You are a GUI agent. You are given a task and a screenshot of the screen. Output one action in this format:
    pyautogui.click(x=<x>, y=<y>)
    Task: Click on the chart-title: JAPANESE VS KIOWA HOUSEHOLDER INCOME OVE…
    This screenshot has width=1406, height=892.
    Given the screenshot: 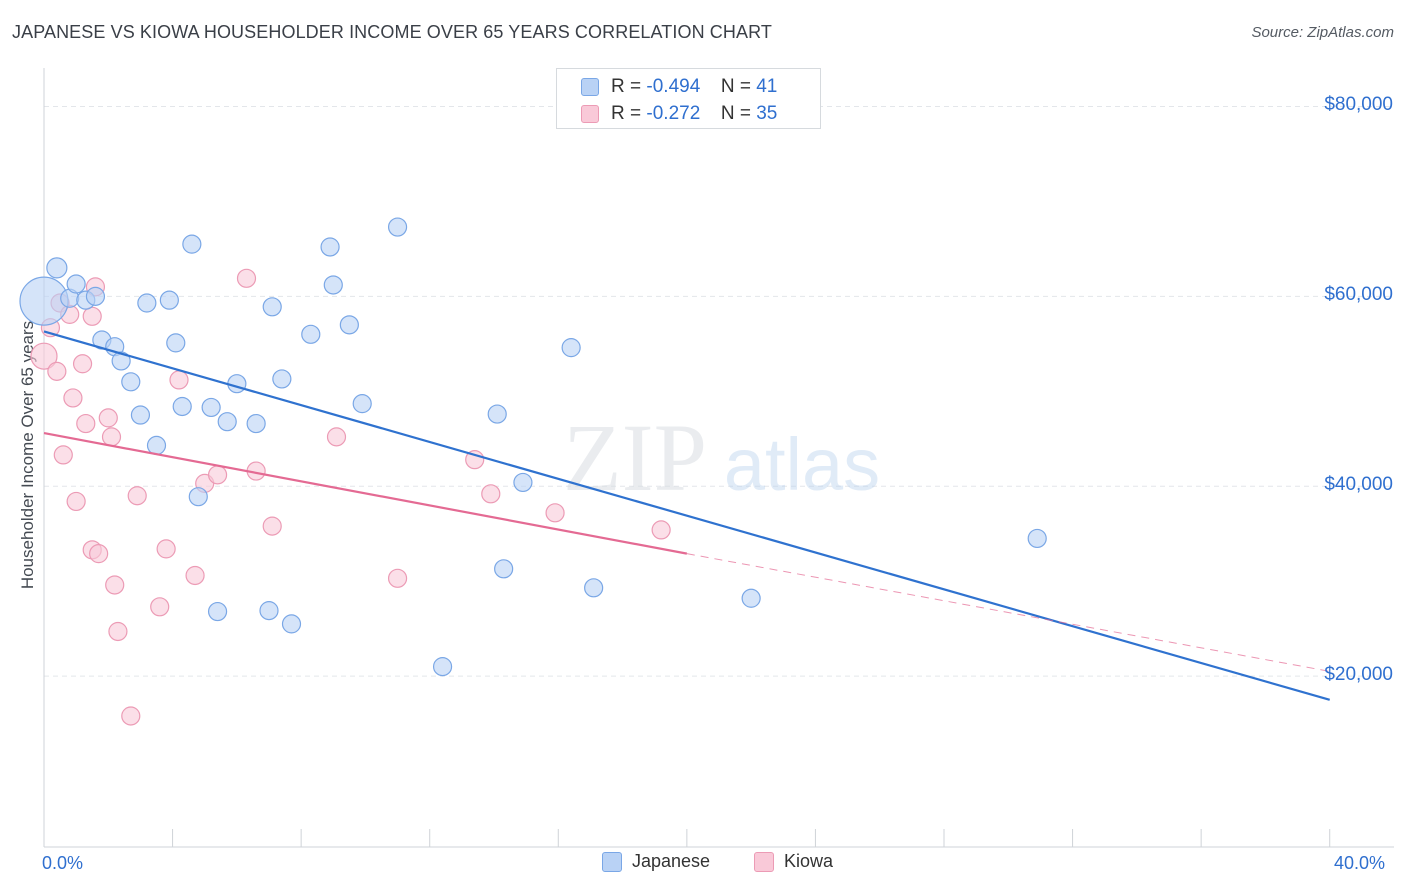 What is the action you would take?
    pyautogui.click(x=392, y=32)
    